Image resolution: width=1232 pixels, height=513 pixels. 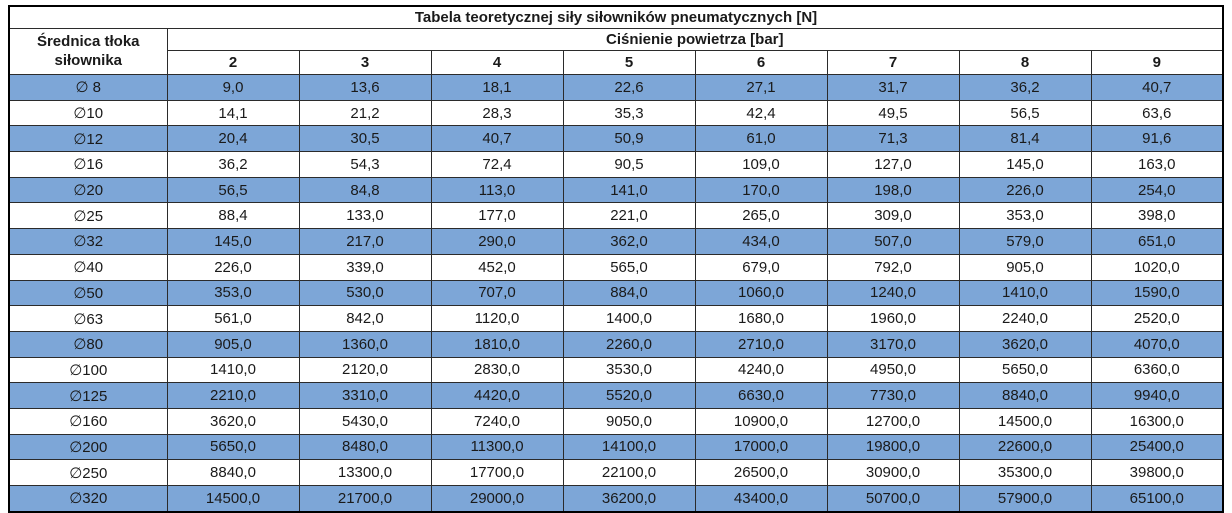 I want to click on force-value-cell: 226,0, so click(x=1025, y=190).